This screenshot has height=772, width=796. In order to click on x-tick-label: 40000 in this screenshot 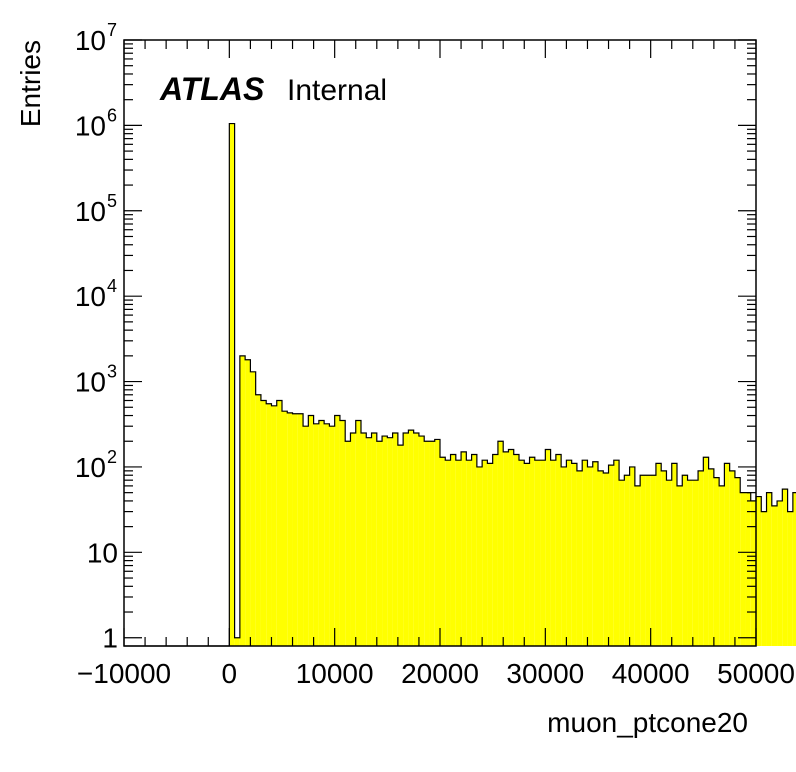, I will do `click(651, 673)`.